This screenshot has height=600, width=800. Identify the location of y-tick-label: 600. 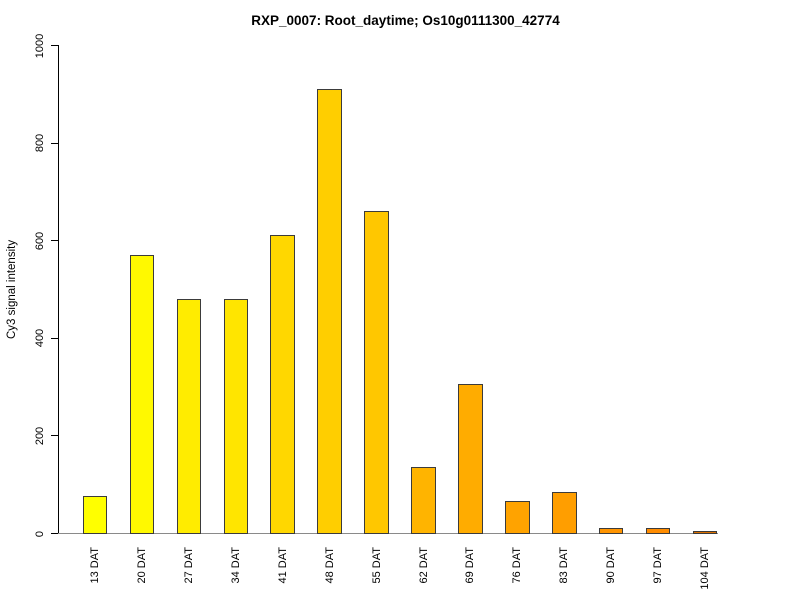
(40, 241).